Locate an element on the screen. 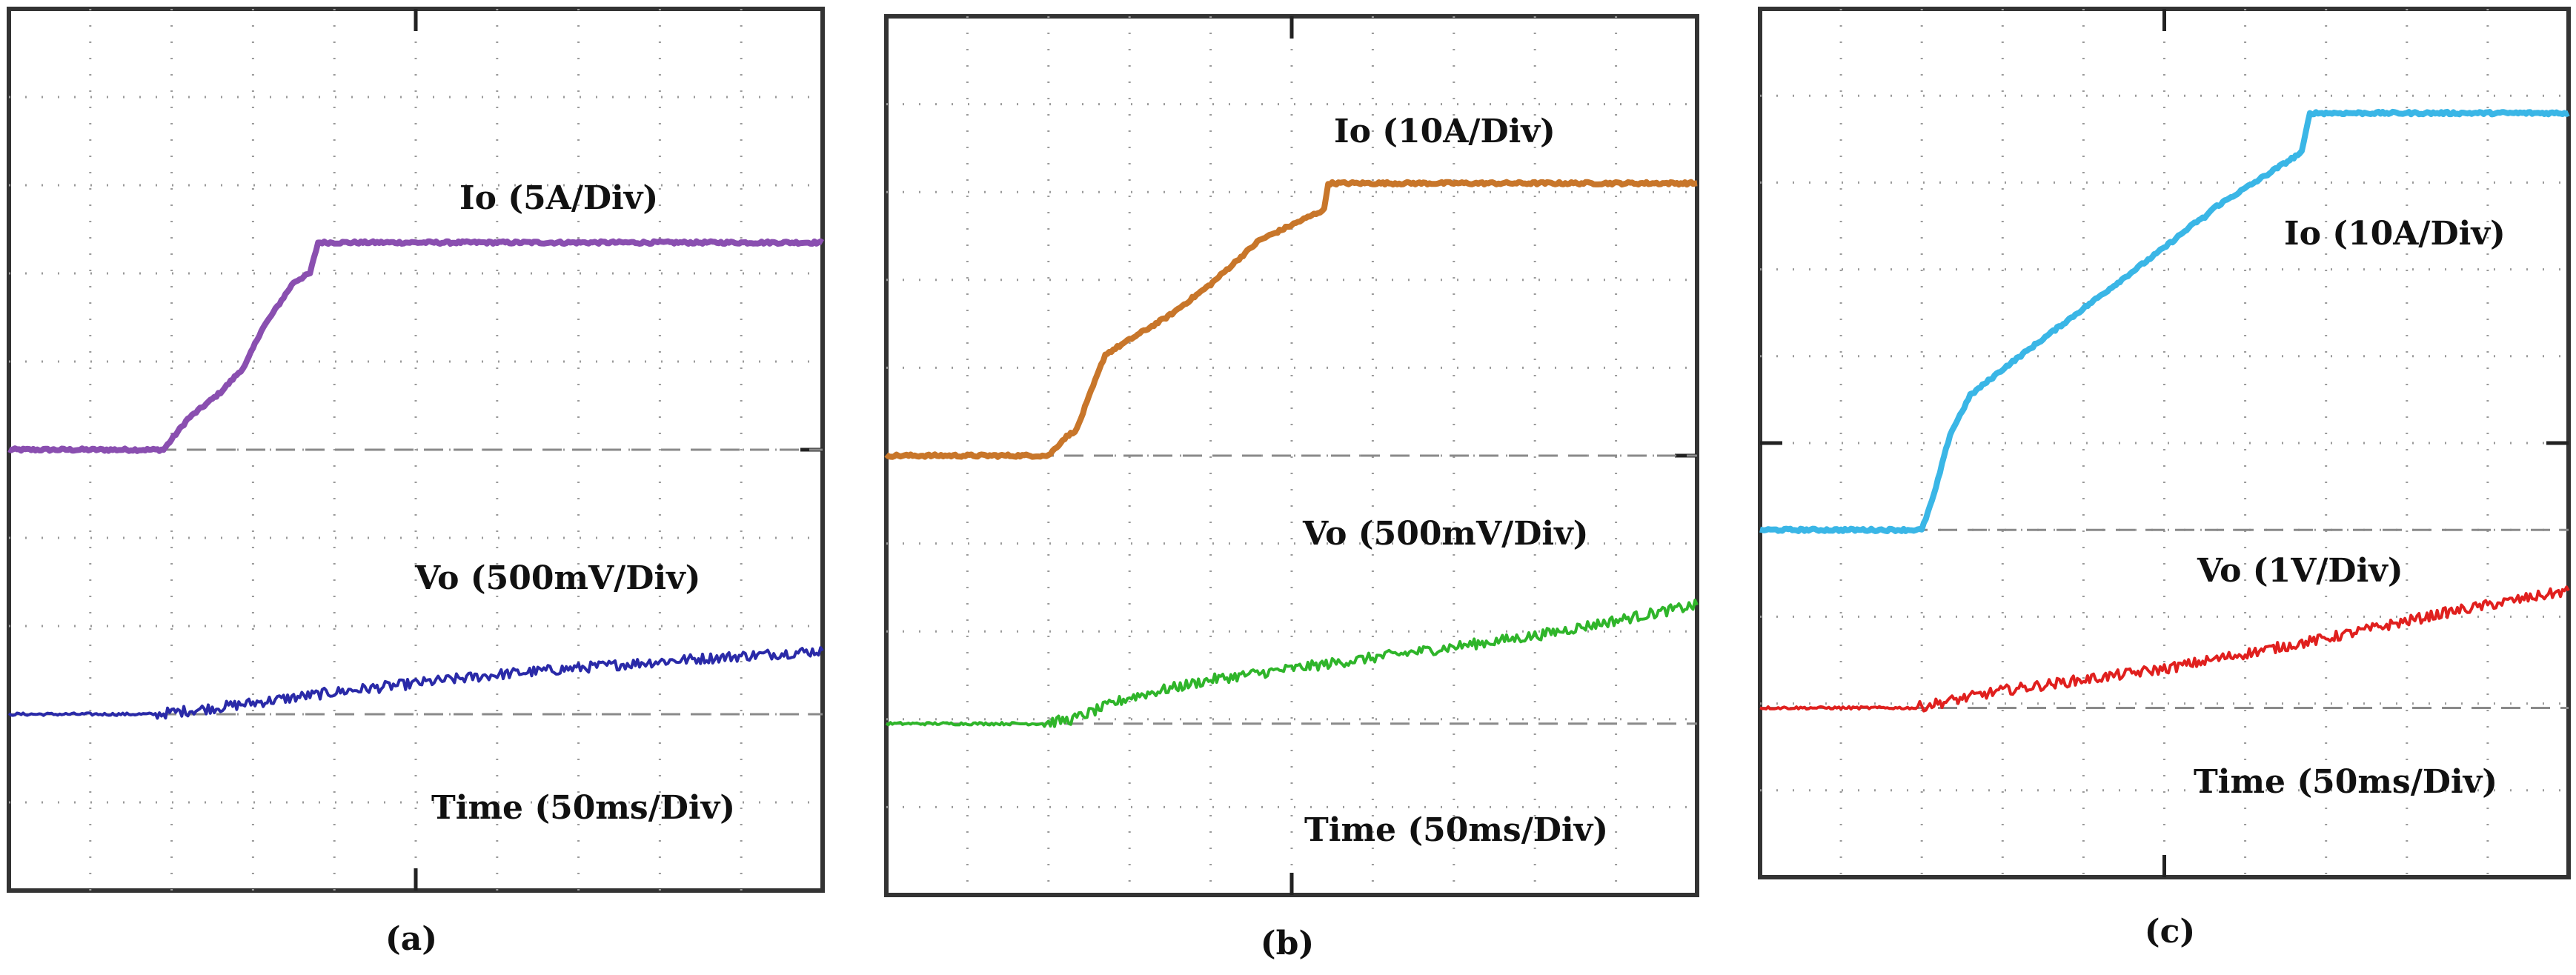  panel-a-time-label: Time (50ms/Div) is located at coordinates (583, 808).